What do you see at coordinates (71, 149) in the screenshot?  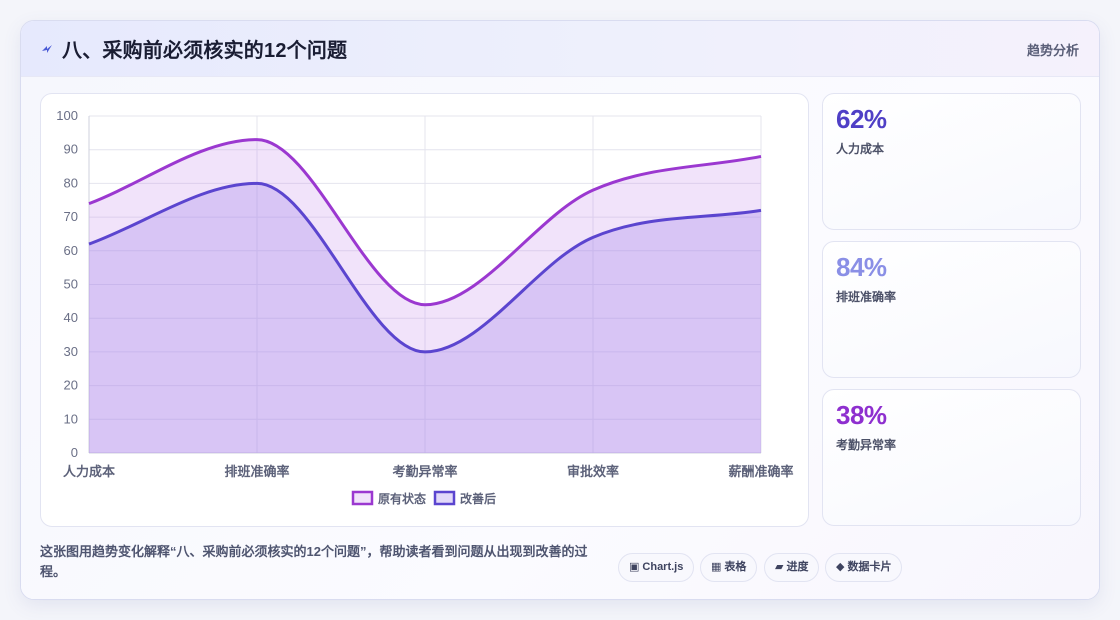 I see `y-tick-label: 90` at bounding box center [71, 149].